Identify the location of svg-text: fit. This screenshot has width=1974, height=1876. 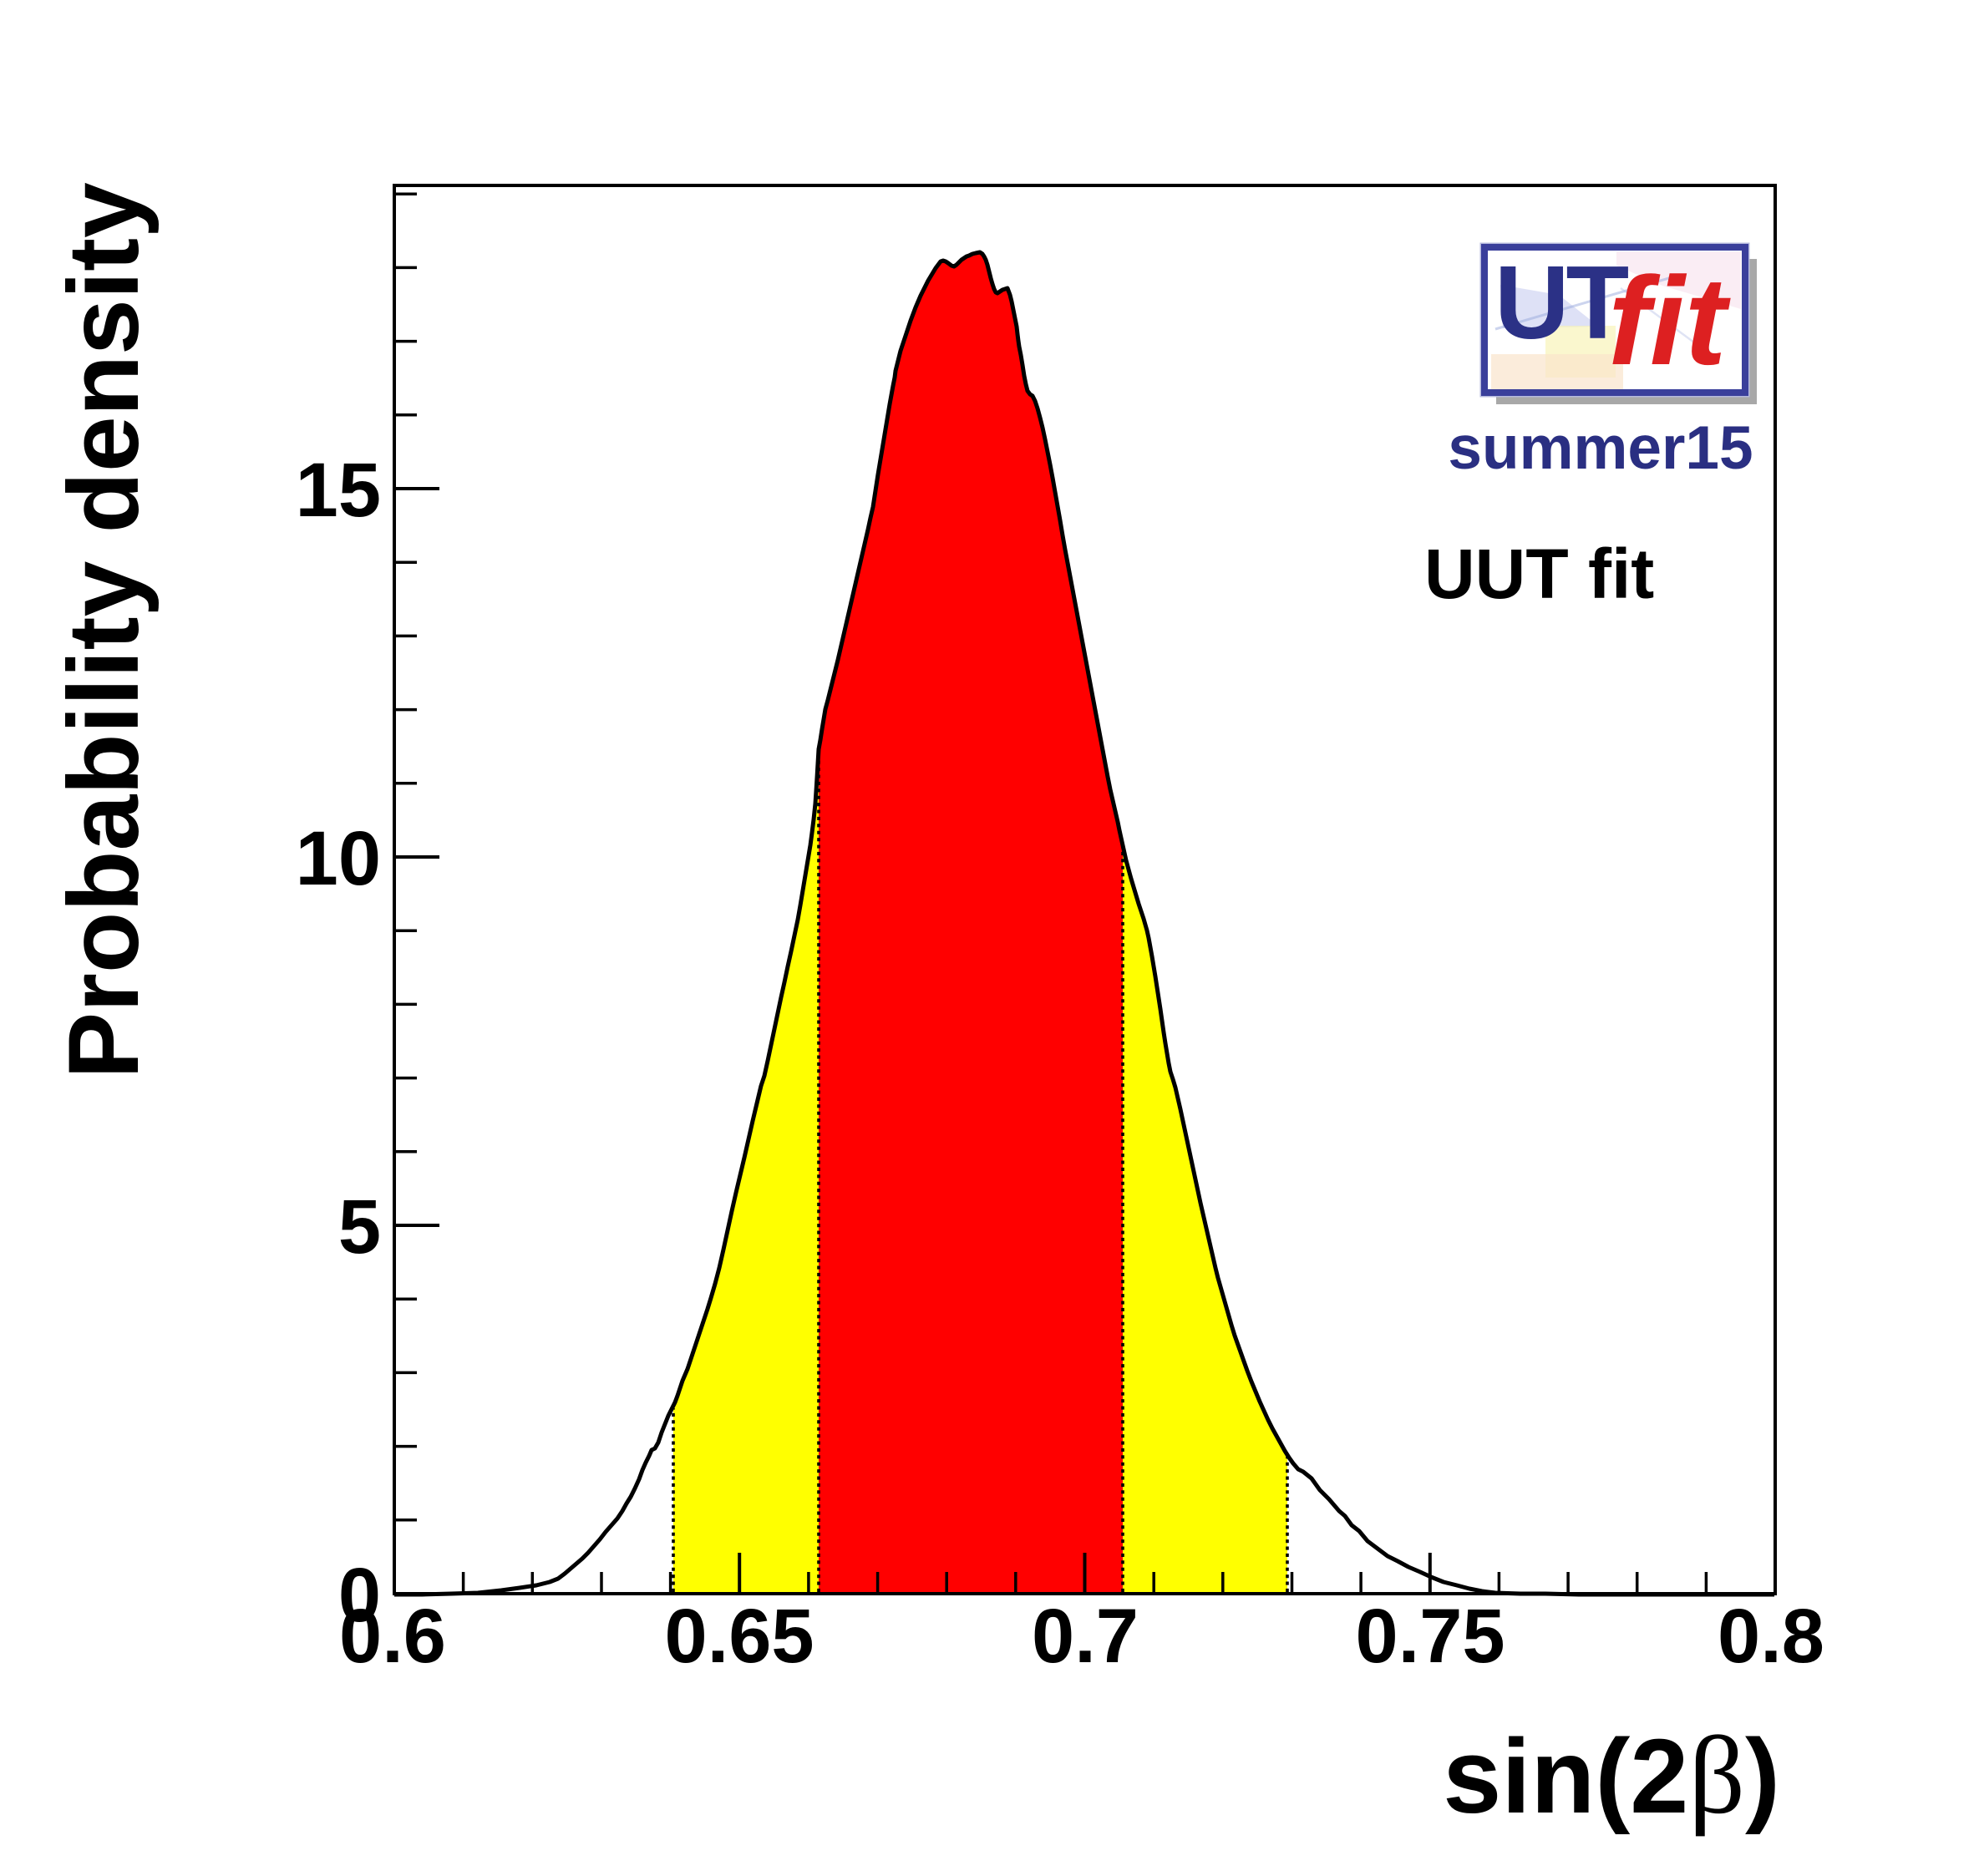
(1670, 321).